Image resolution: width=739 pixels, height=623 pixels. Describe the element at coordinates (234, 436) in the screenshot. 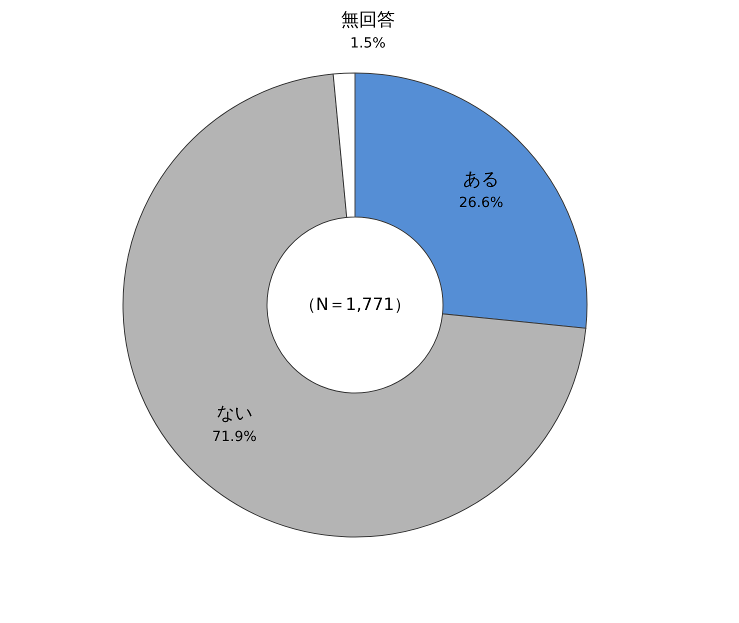

I see `data-label: 71.9%` at that location.